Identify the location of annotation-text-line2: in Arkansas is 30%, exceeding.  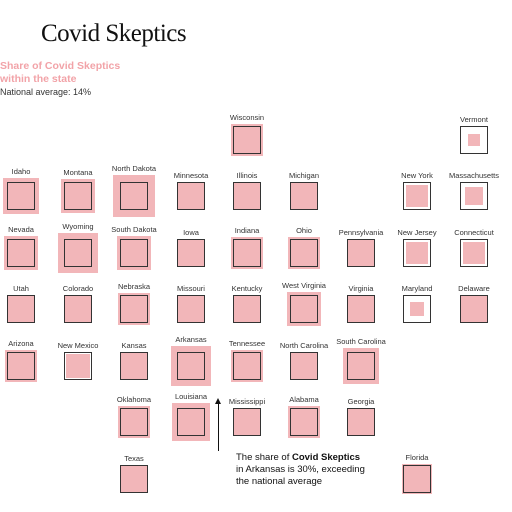
(300, 469).